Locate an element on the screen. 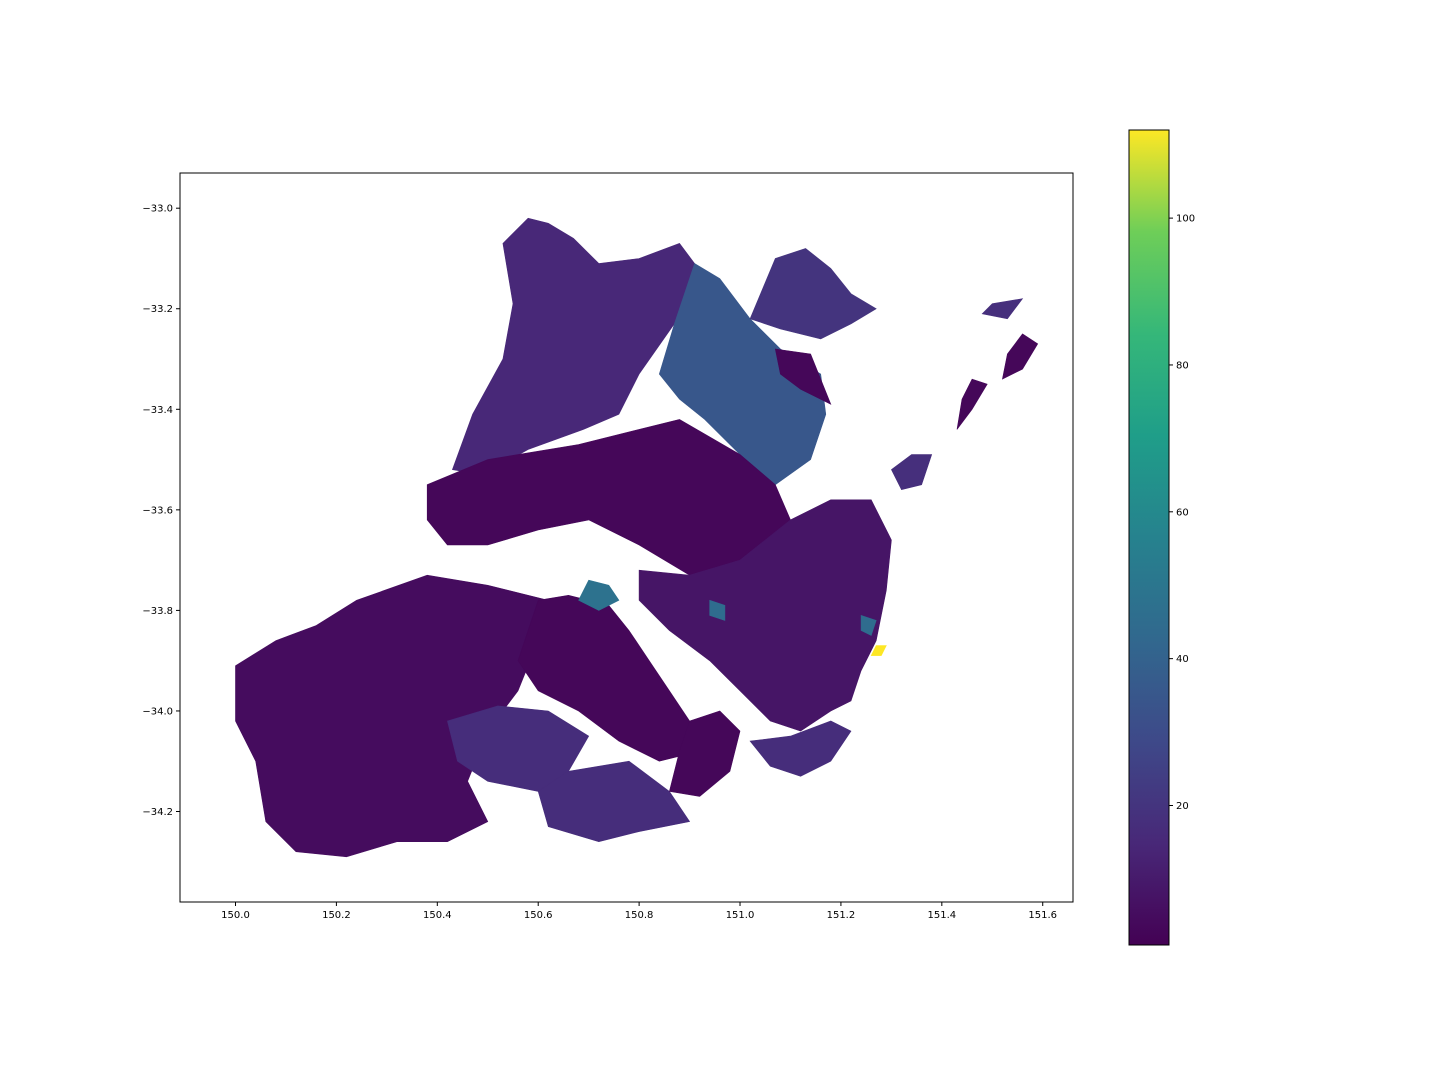  x-tick-label: 151.6 is located at coordinates (1042, 915).